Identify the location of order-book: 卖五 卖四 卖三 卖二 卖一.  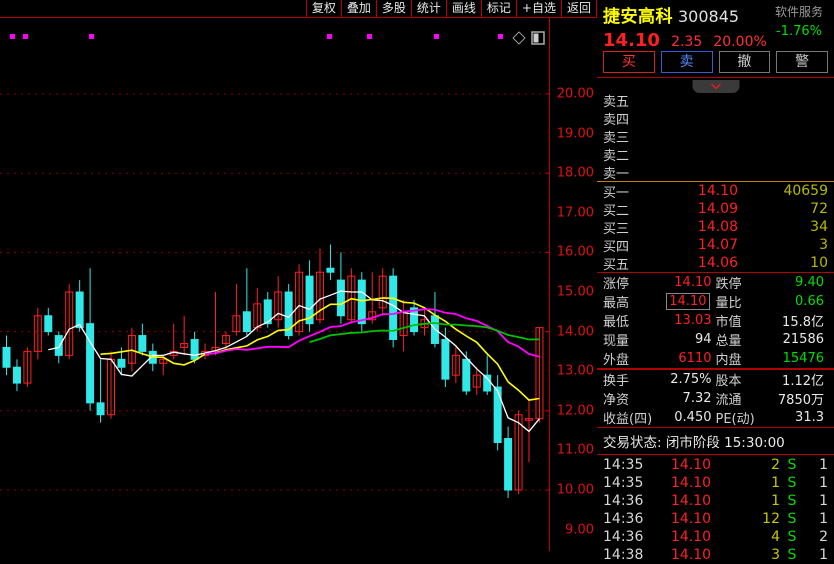
(715, 175).